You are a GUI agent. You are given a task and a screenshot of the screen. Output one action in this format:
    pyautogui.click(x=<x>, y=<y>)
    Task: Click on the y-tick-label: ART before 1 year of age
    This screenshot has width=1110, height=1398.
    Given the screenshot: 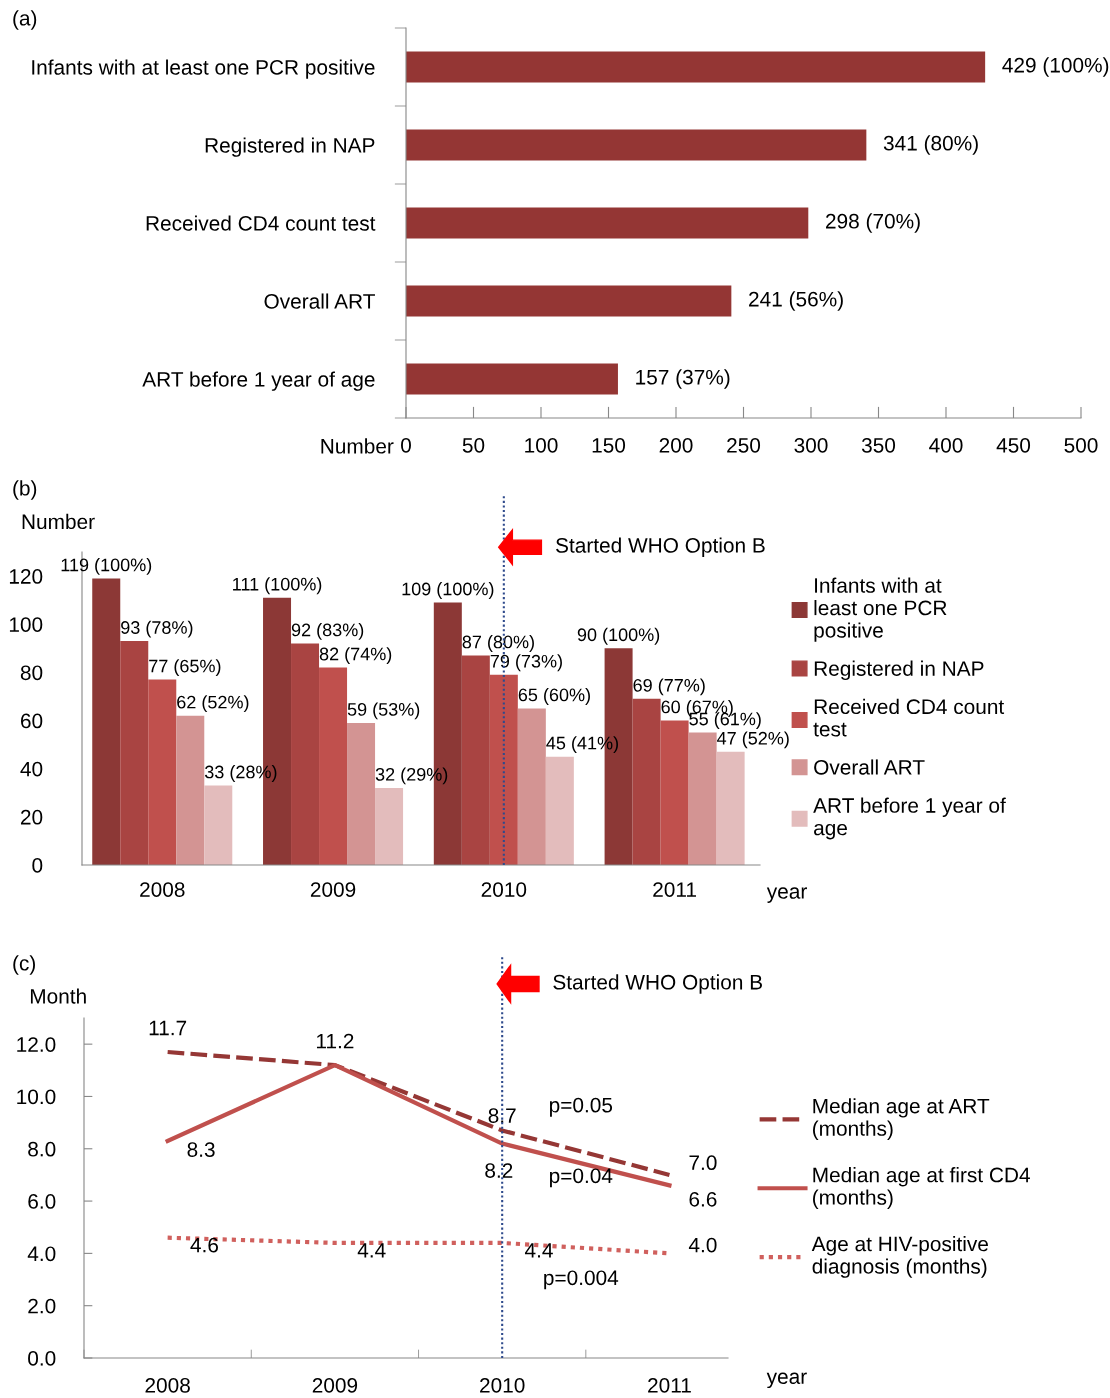 What is the action you would take?
    pyautogui.click(x=258, y=381)
    